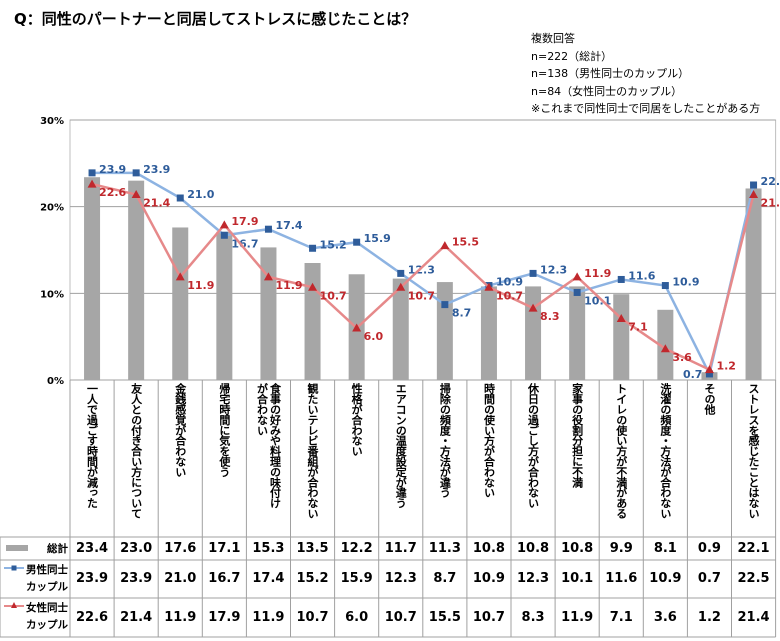 The height and width of the screenshot is (641, 780). Describe the element at coordinates (224, 430) in the screenshot. I see `category-label: 帰宅時間に気を使う` at that location.